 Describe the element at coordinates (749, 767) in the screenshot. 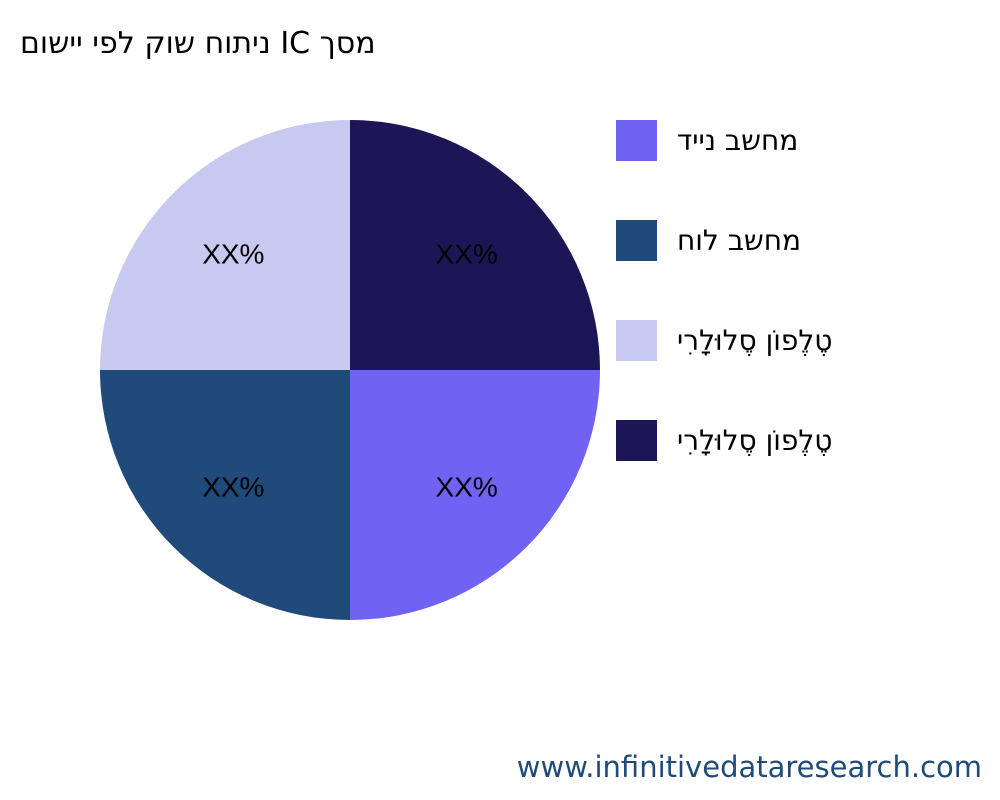

I see `watermark: www.infinitivedataresearch.com` at that location.